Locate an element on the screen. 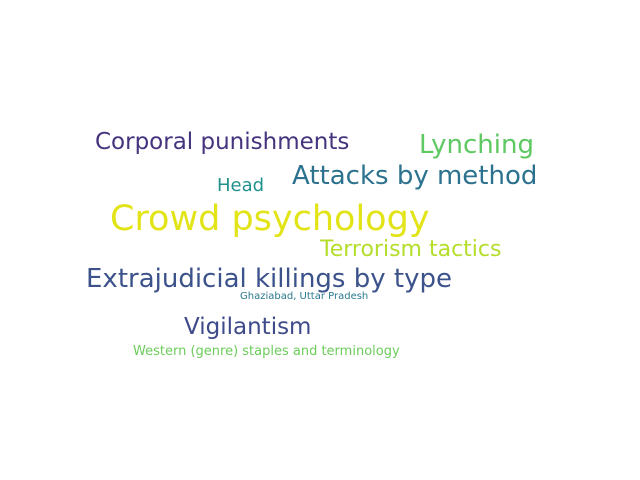  word-extrajudicial-killings-by-type: Extrajudicial killings by type is located at coordinates (269, 279).